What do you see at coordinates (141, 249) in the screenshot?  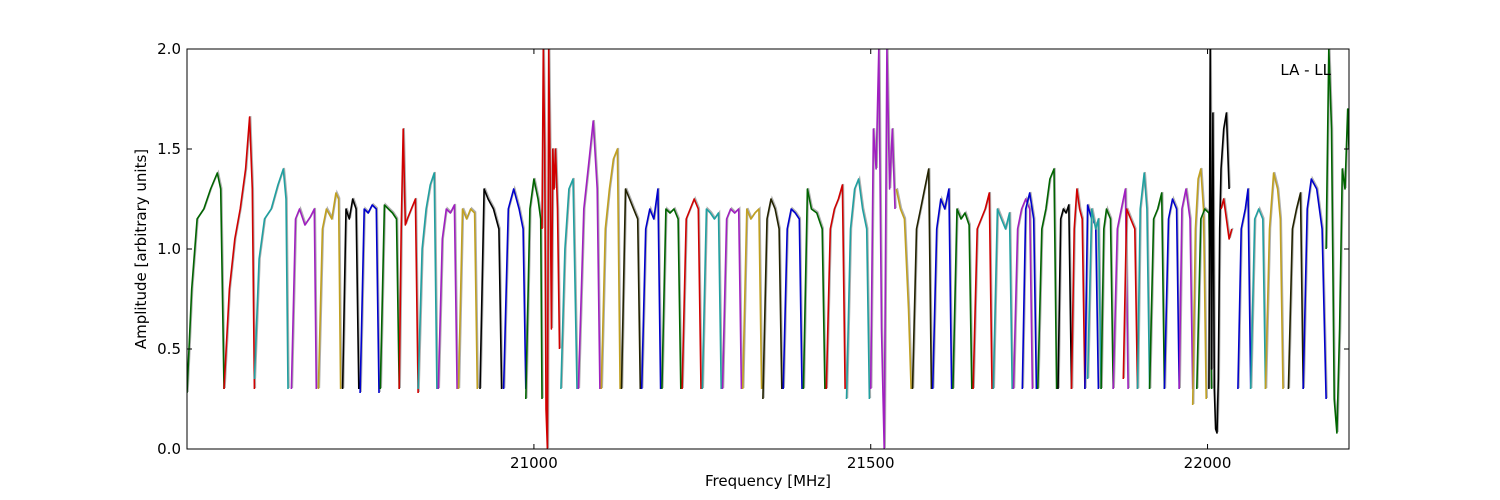 I see `y-axis-label: Amplitude [arbitrary units]` at bounding box center [141, 249].